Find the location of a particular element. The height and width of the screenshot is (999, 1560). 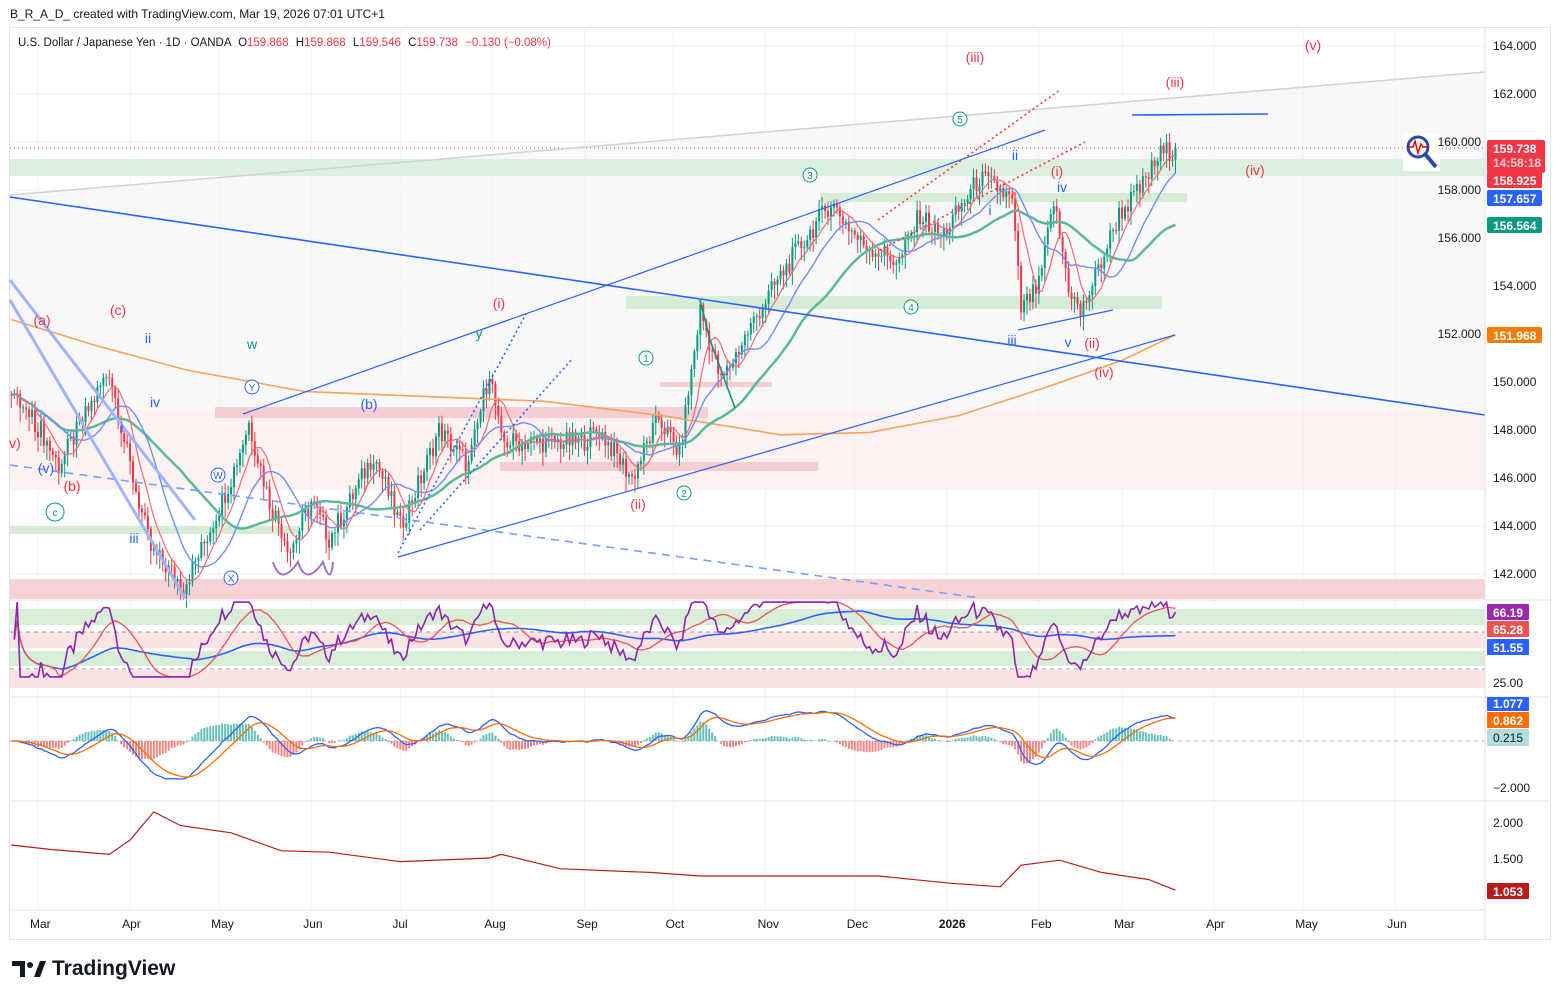

wave-label: ii is located at coordinates (148, 338).